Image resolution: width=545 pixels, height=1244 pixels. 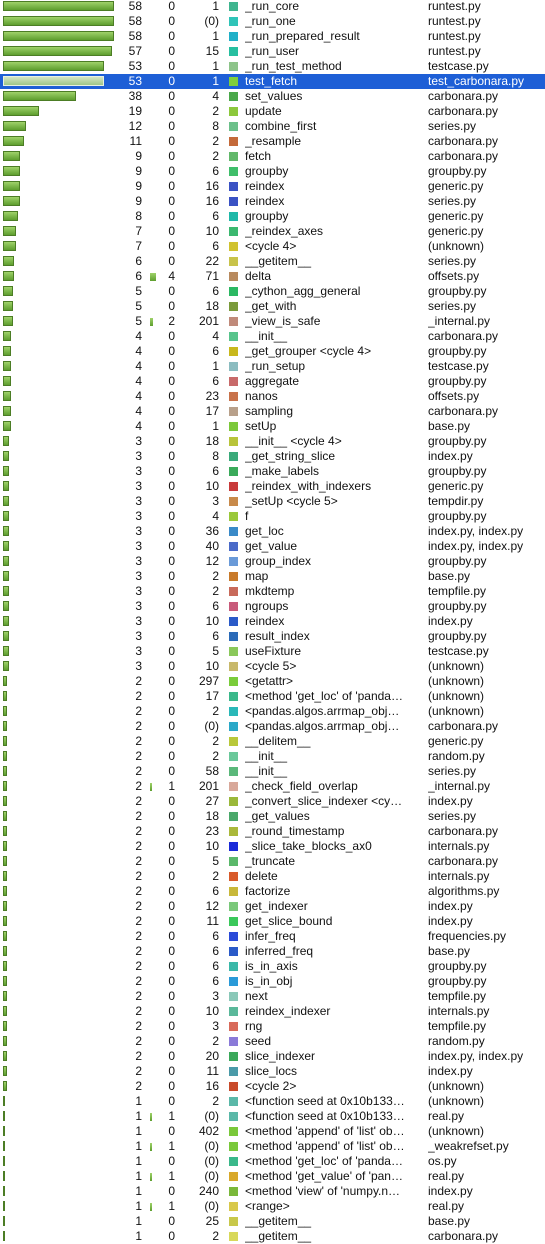 I want to click on function-row: 11 0 2 _resample carbonara.py, so click(x=272, y=141).